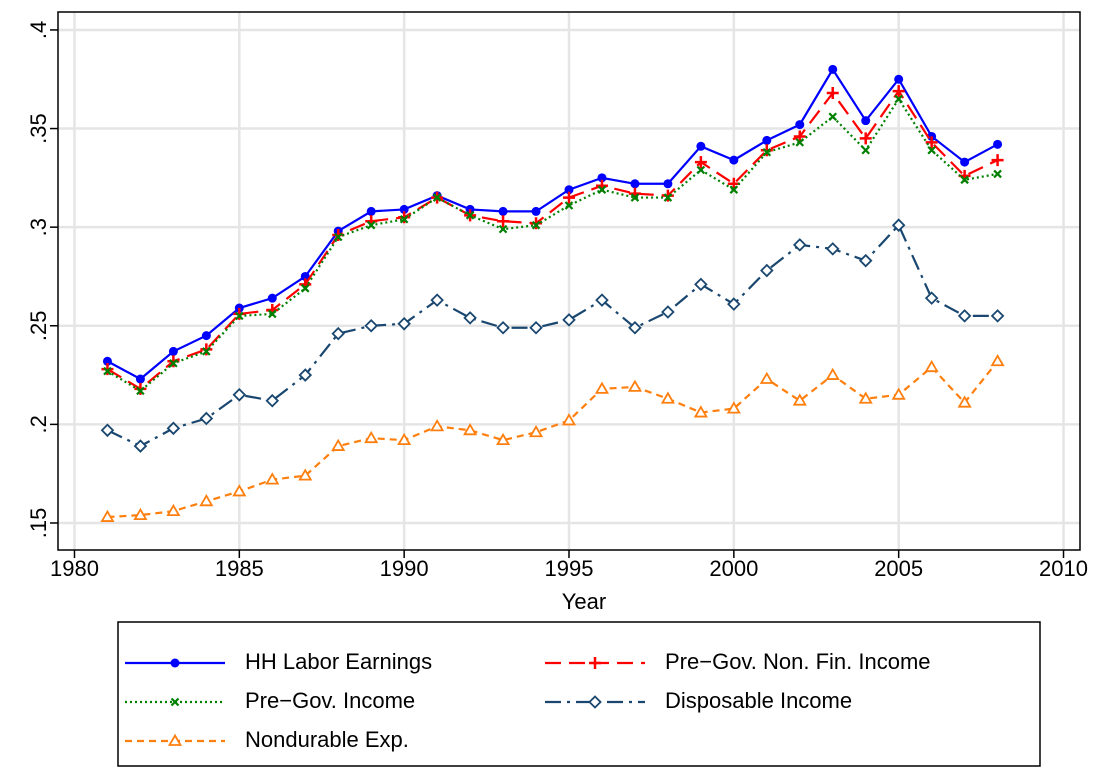  Describe the element at coordinates (798, 661) in the screenshot. I see `legend-label: Pre−Gov. Non. Fin. Income` at that location.